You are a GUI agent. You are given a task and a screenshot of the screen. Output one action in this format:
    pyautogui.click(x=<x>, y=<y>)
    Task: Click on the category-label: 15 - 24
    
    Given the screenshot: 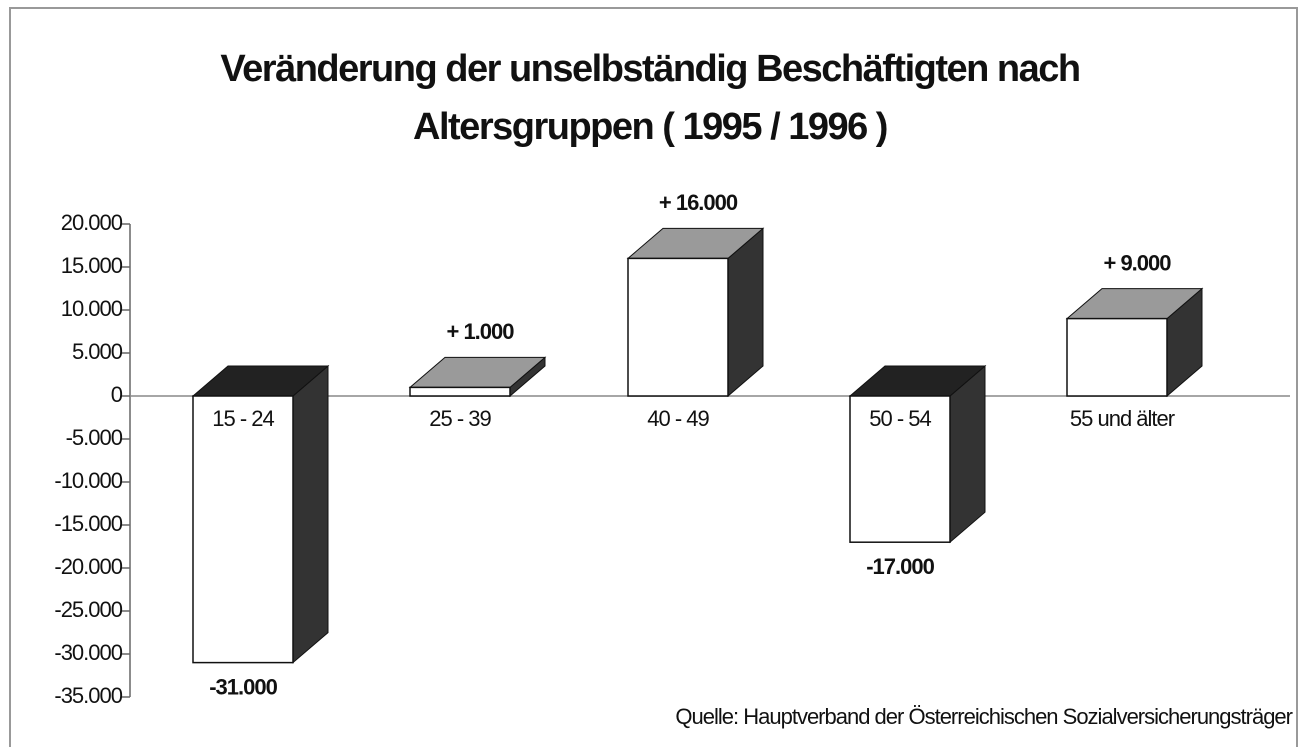 What is the action you would take?
    pyautogui.click(x=243, y=418)
    